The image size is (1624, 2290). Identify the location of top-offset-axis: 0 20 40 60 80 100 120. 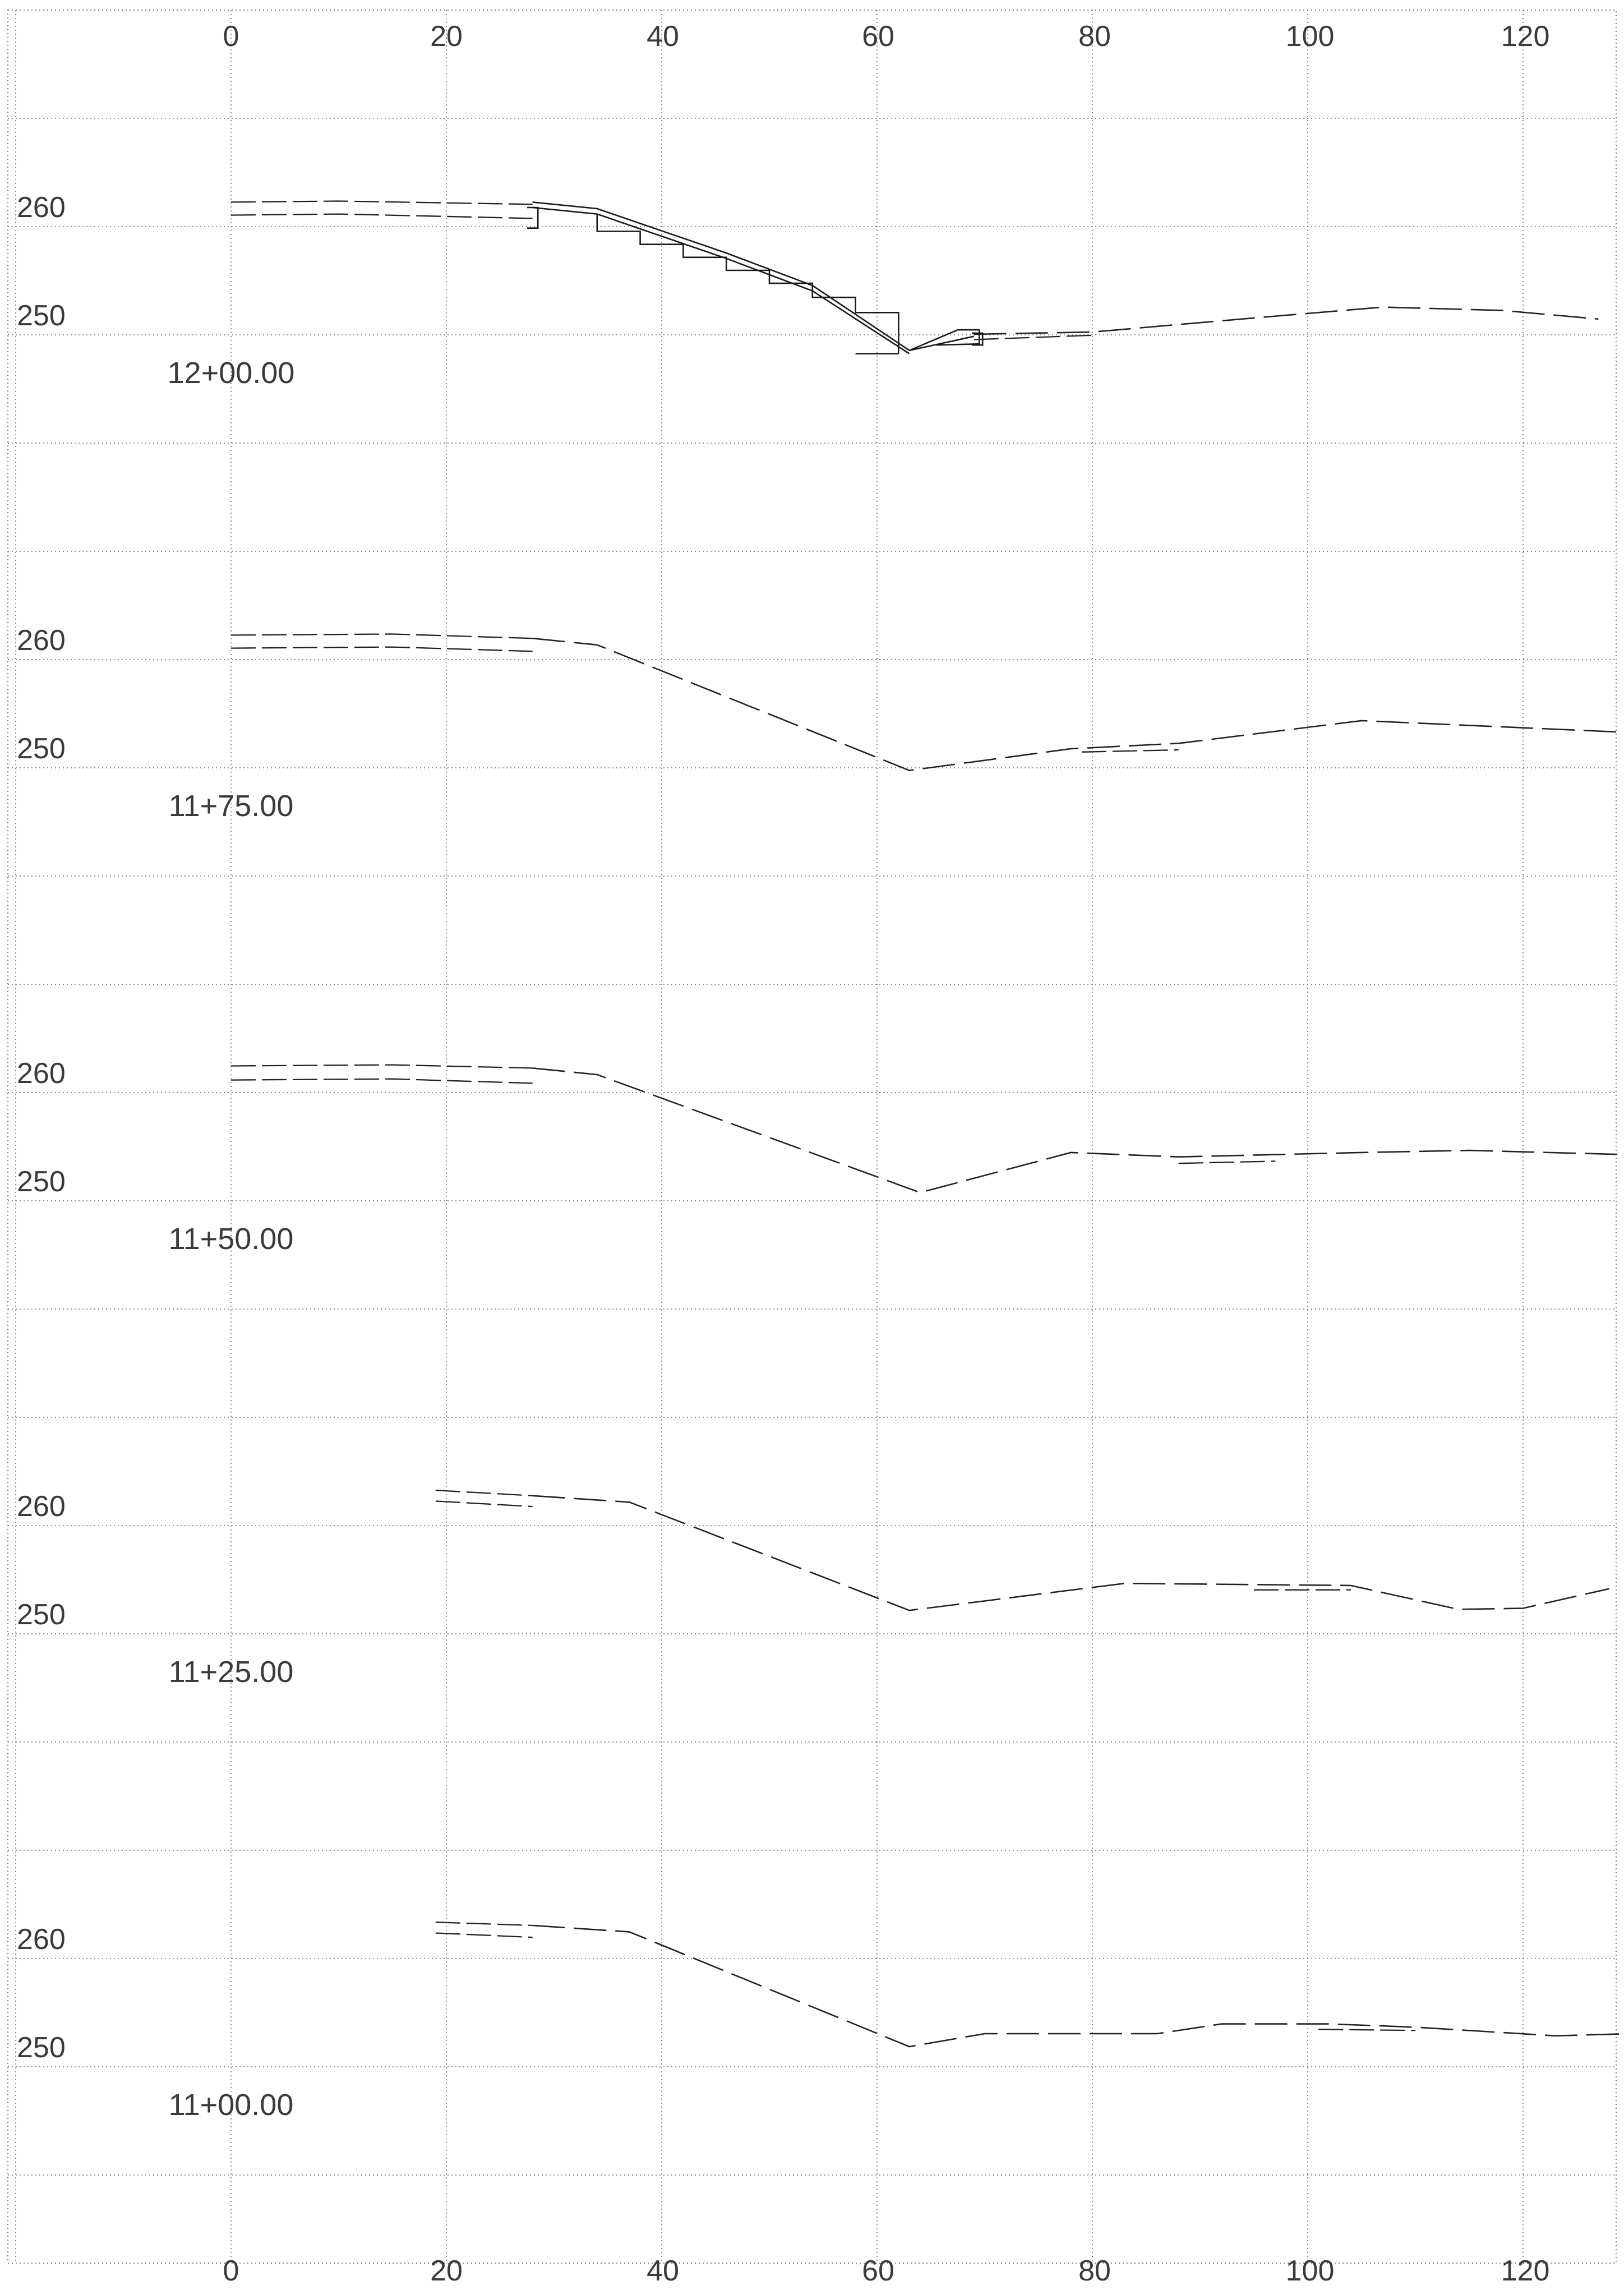
(886, 36).